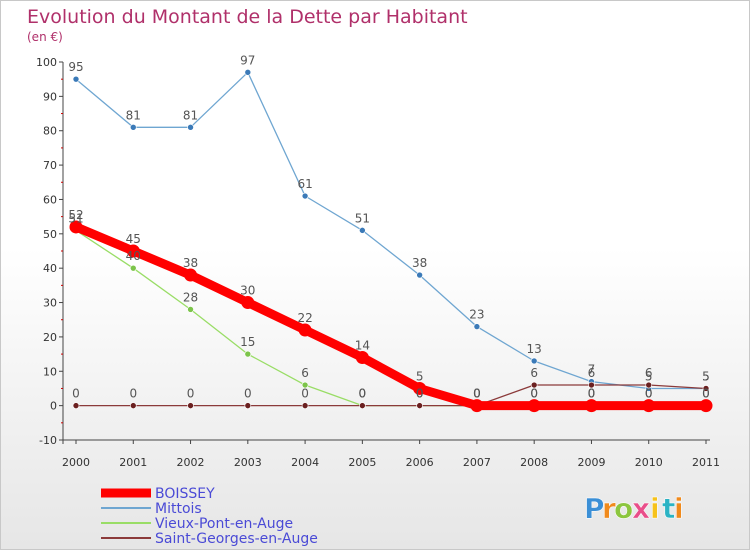  I want to click on y-tick-label: 90, so click(50, 96).